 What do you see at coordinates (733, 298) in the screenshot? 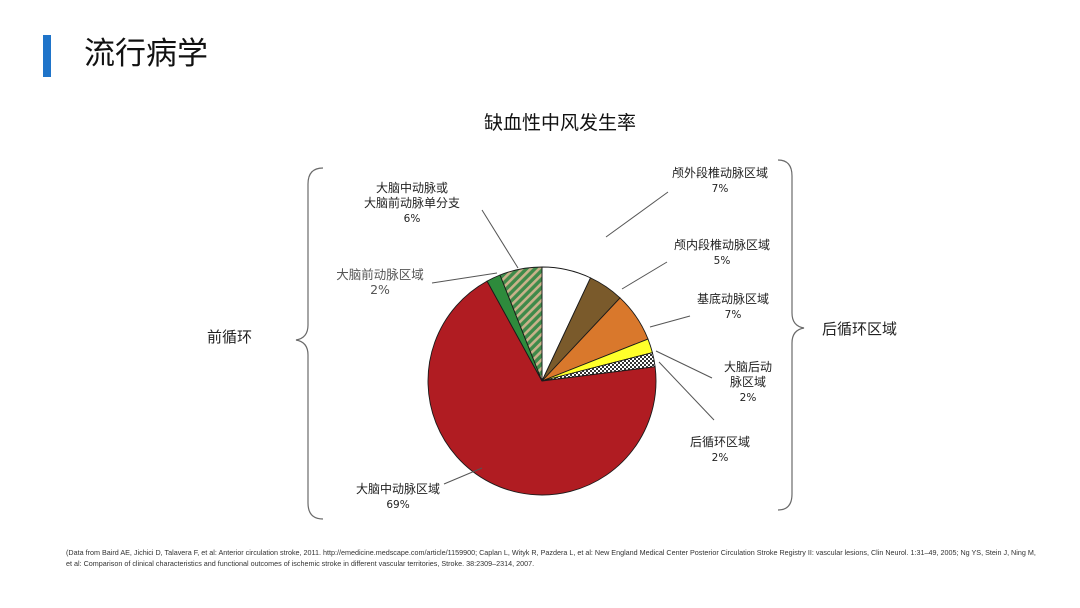
I see `slice-label-line: 基底动脉区域` at bounding box center [733, 298].